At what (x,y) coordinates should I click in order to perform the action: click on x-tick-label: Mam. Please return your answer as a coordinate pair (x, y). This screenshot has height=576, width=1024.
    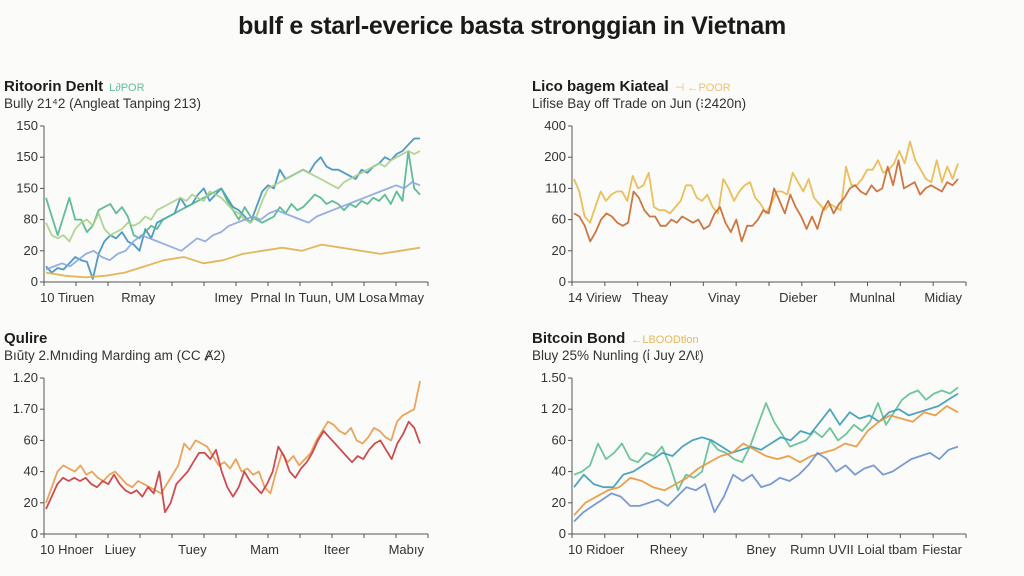
    Looking at the image, I should click on (264, 549).